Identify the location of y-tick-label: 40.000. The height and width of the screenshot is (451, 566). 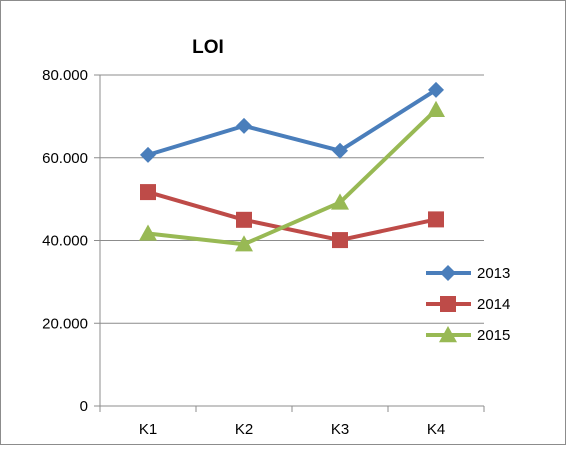
(65, 241).